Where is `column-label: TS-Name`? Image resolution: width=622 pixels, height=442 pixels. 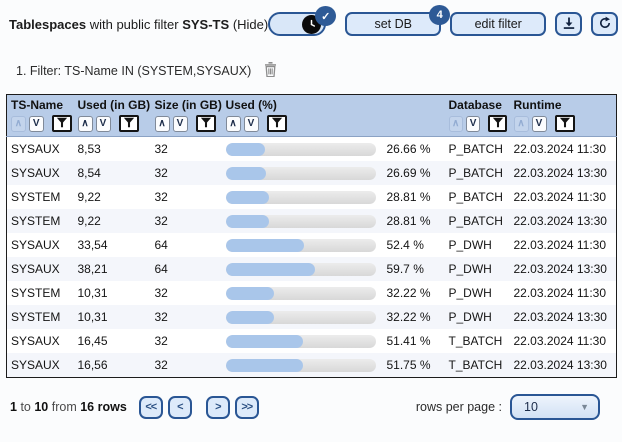
column-label: TS-Name is located at coordinates (37, 105).